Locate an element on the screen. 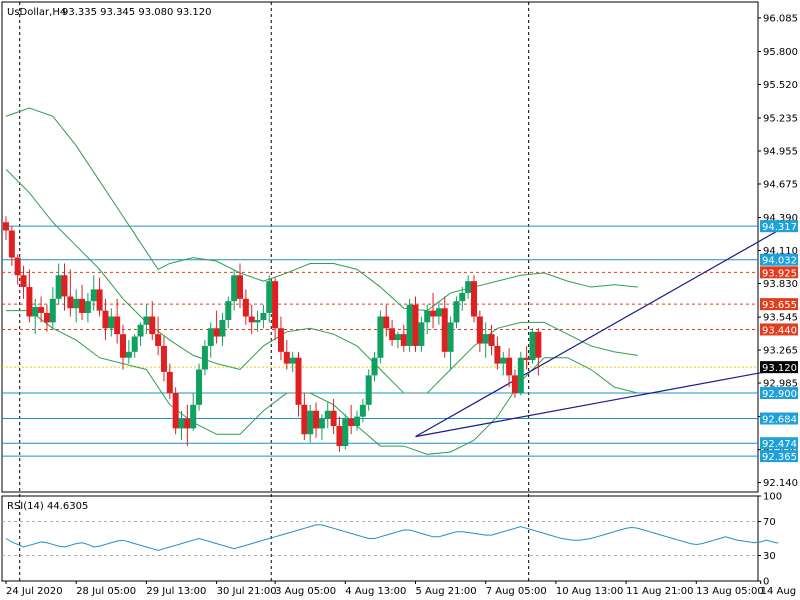 Image resolution: width=800 pixels, height=600 pixels. support-price-tag: 94.317 is located at coordinates (779, 227).